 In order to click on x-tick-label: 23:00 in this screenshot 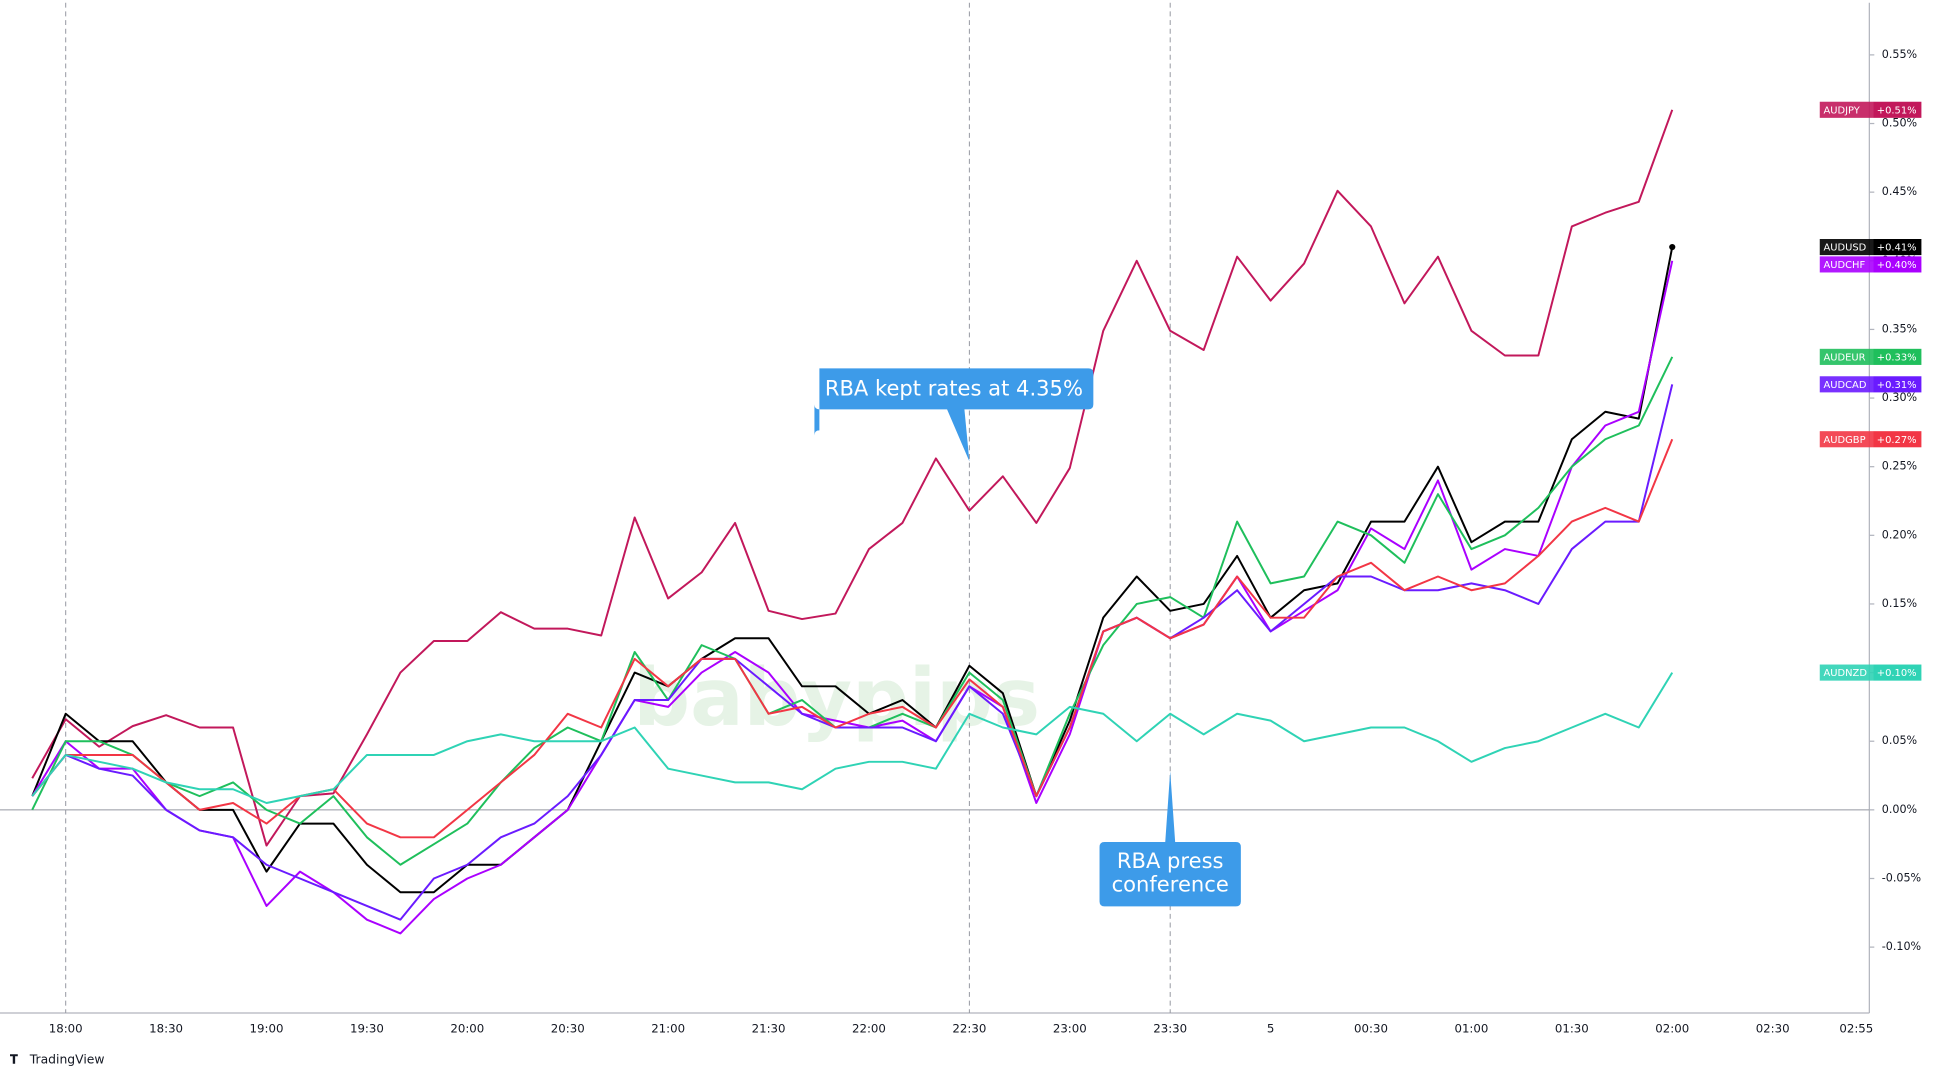, I will do `click(1070, 1029)`.